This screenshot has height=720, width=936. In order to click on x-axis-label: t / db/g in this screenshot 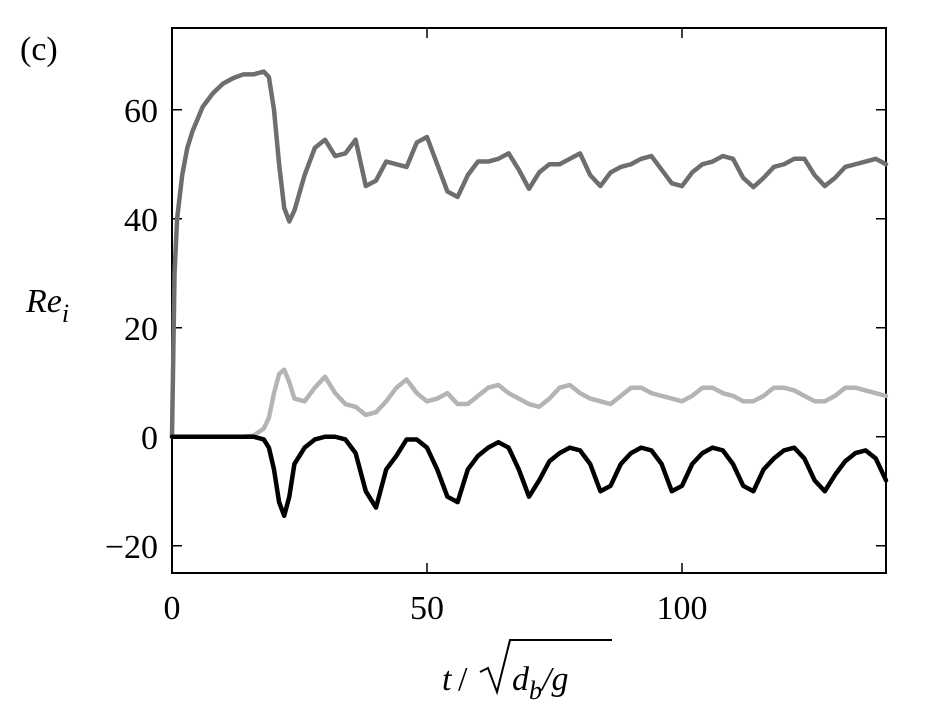, I will do `click(527, 672)`.